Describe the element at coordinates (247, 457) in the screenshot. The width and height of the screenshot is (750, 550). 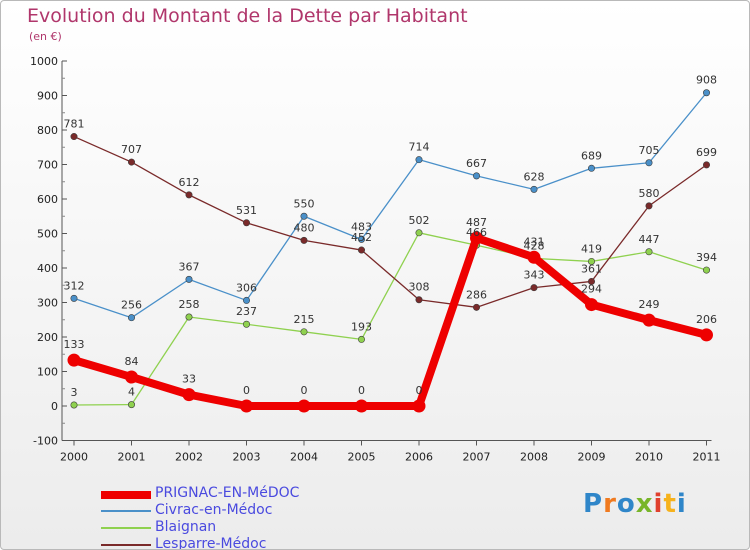
I see `x-tick-label: 2003` at that location.